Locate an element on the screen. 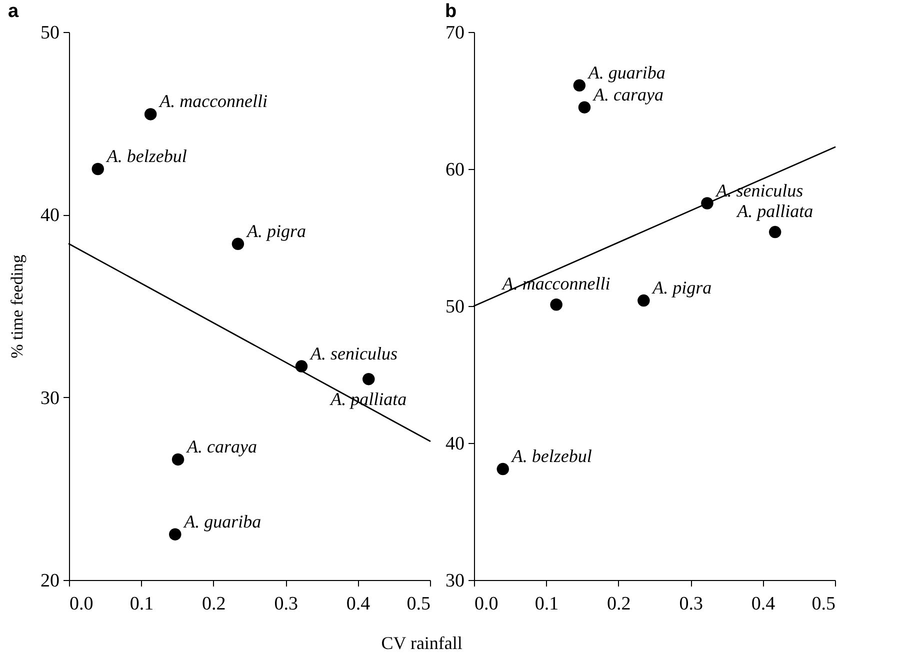 The height and width of the screenshot is (656, 899). y-tick-label: 70 is located at coordinates (455, 33).